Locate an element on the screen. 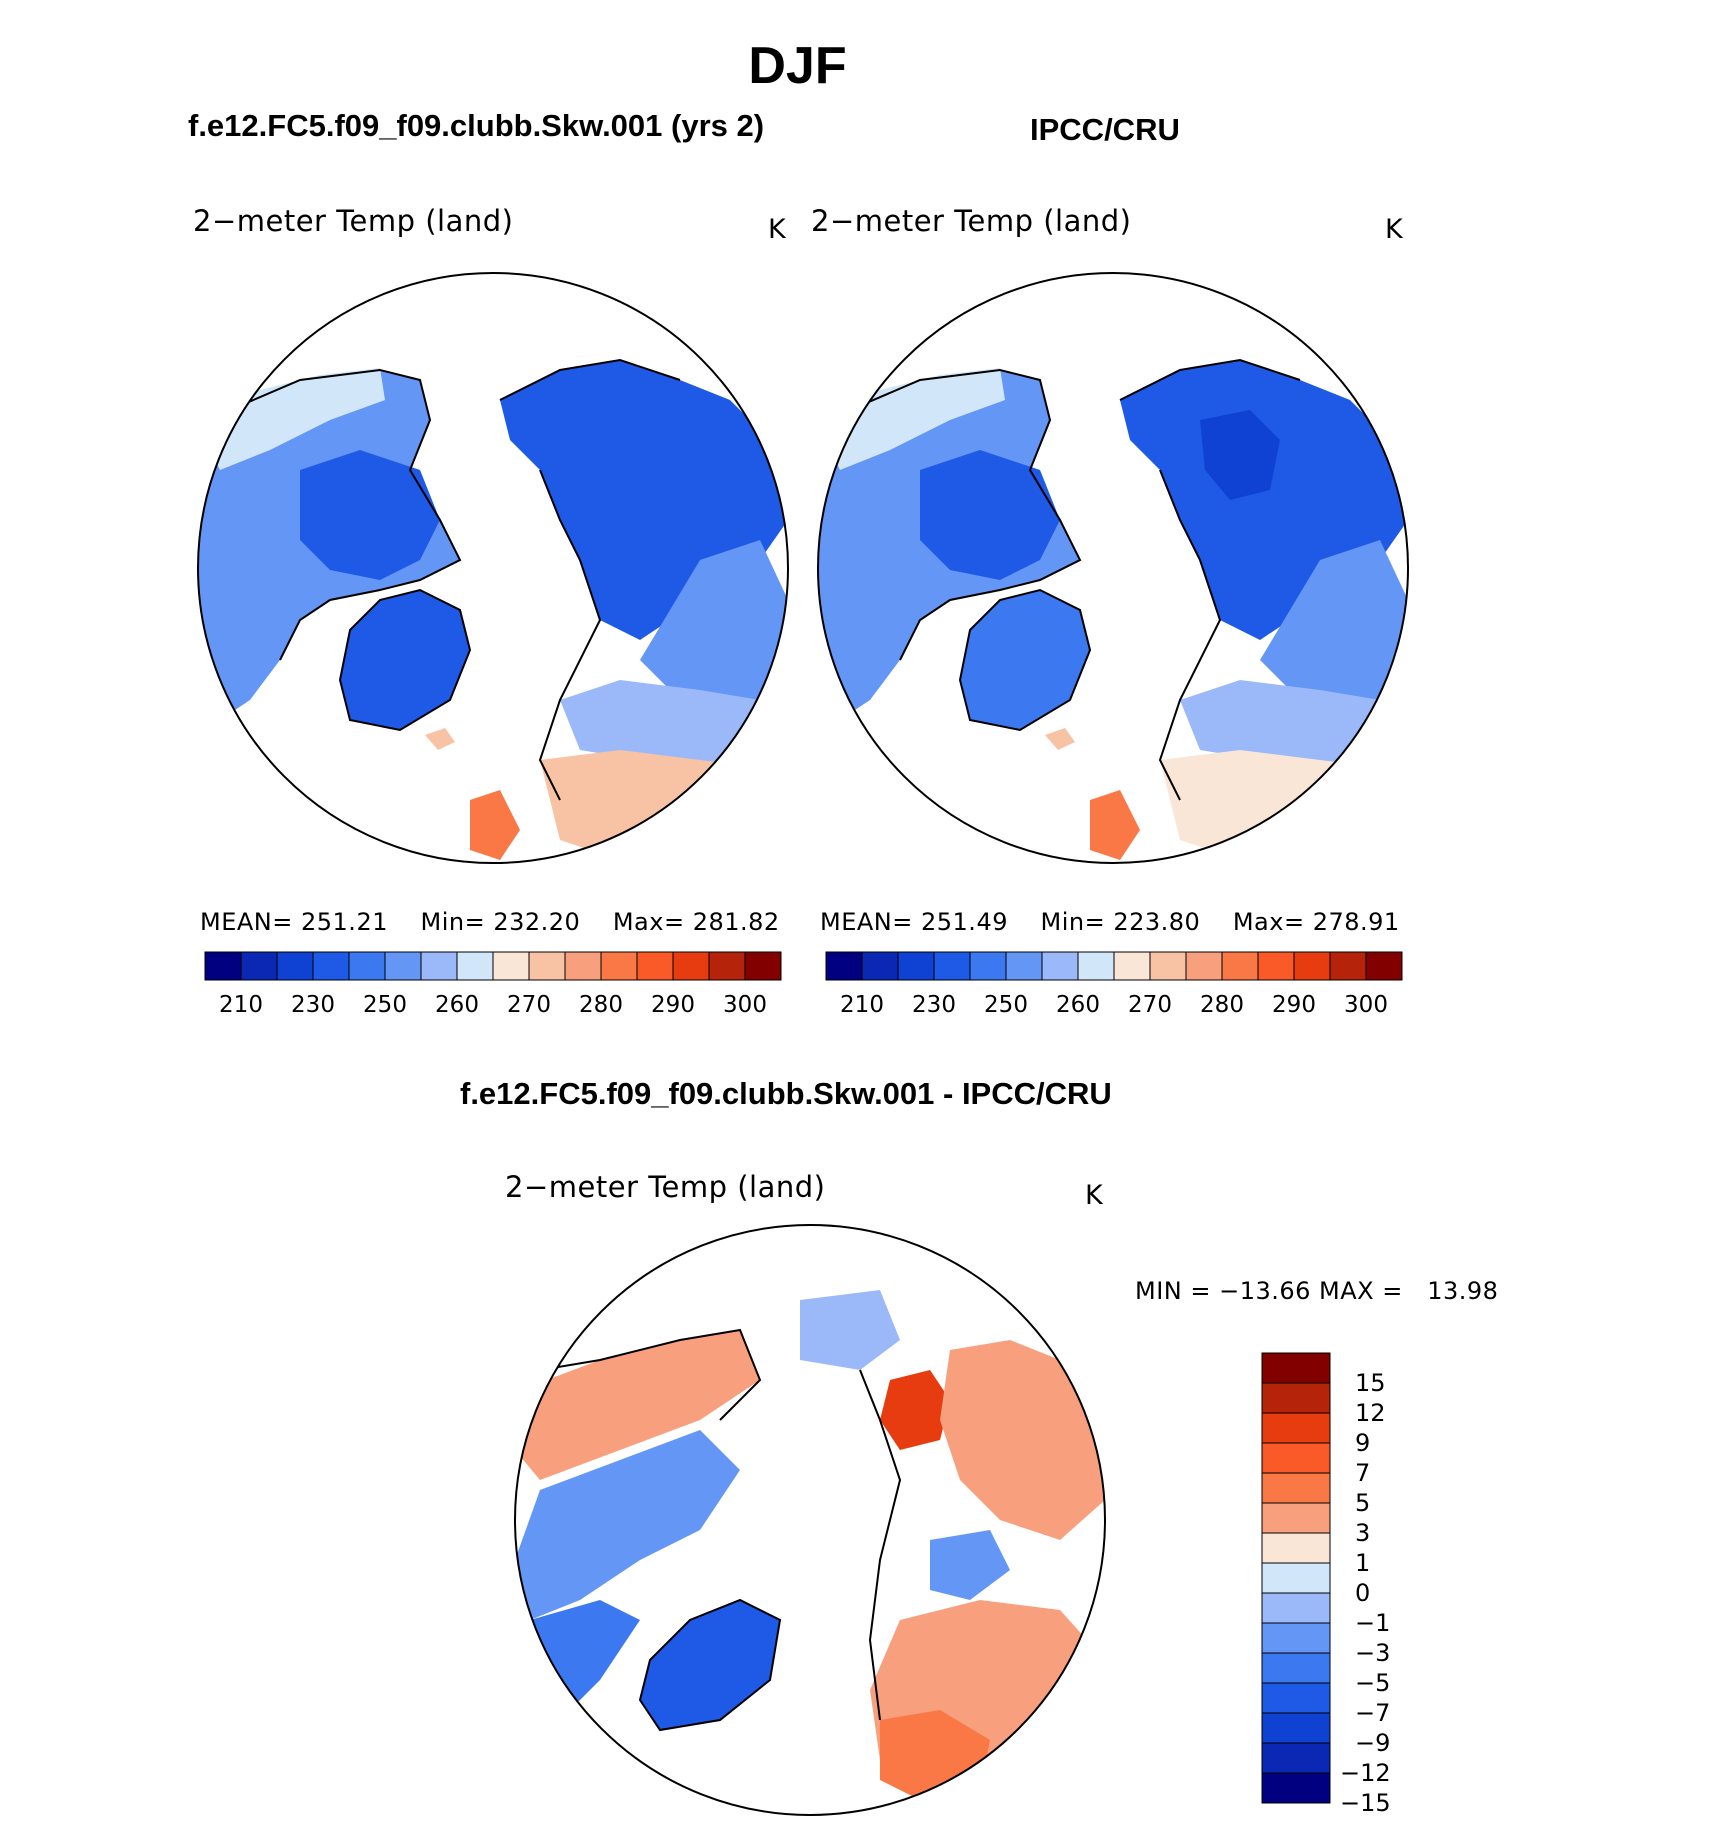 The width and height of the screenshot is (1710, 1840). diff-colorbar-tick: 7 is located at coordinates (1363, 1473).